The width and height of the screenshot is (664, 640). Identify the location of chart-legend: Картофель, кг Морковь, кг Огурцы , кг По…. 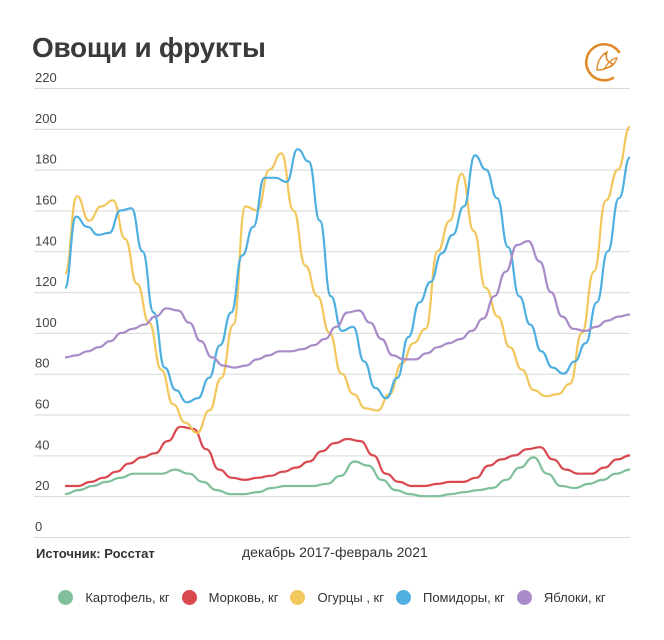
(332, 597).